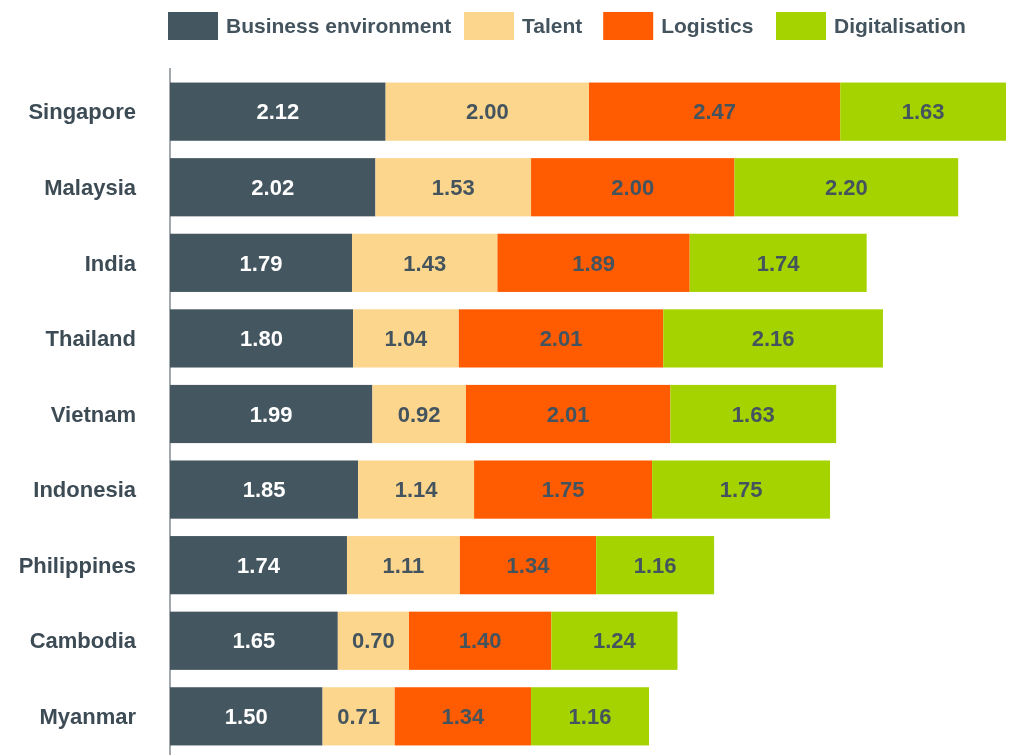  What do you see at coordinates (261, 339) in the screenshot?
I see `data-label: 1.80` at bounding box center [261, 339].